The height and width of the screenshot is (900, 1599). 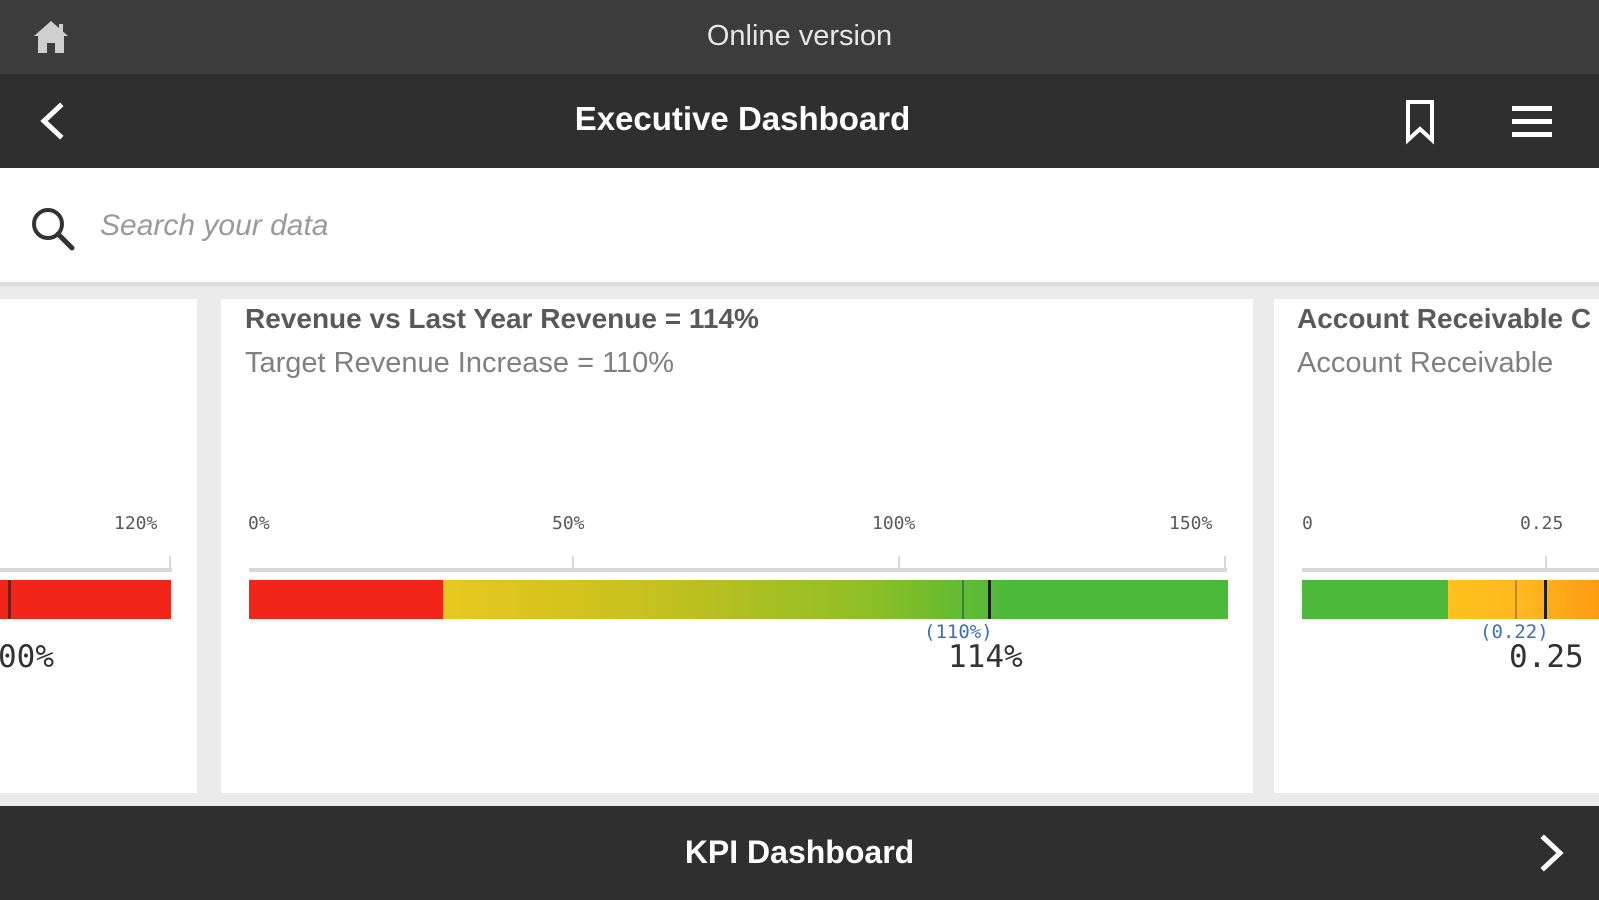 I want to click on home-icon, so click(x=51, y=37).